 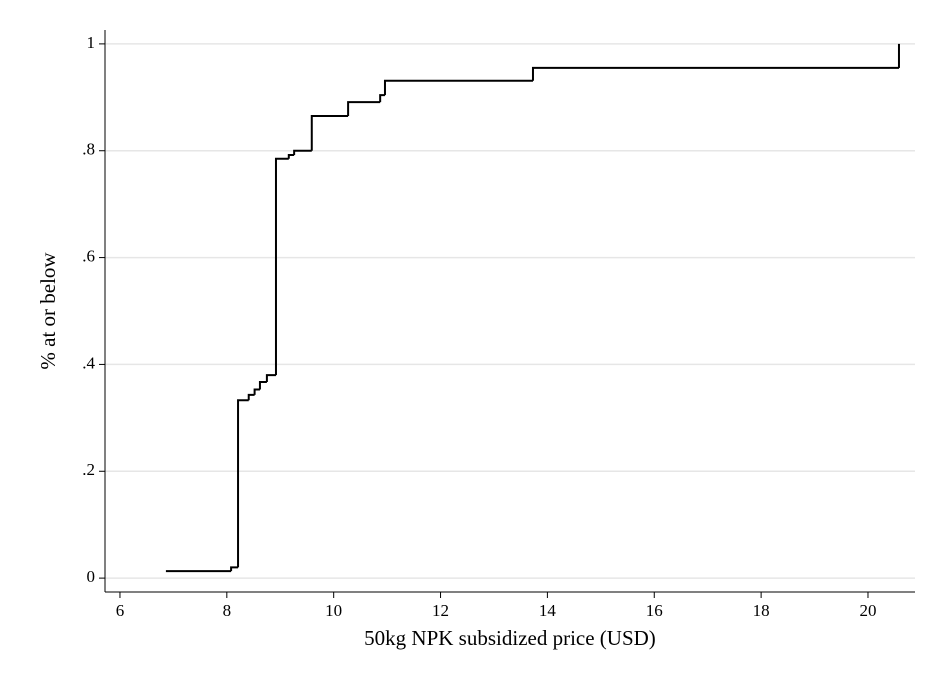 What do you see at coordinates (867, 610) in the screenshot?
I see `x-tick-label: 20` at bounding box center [867, 610].